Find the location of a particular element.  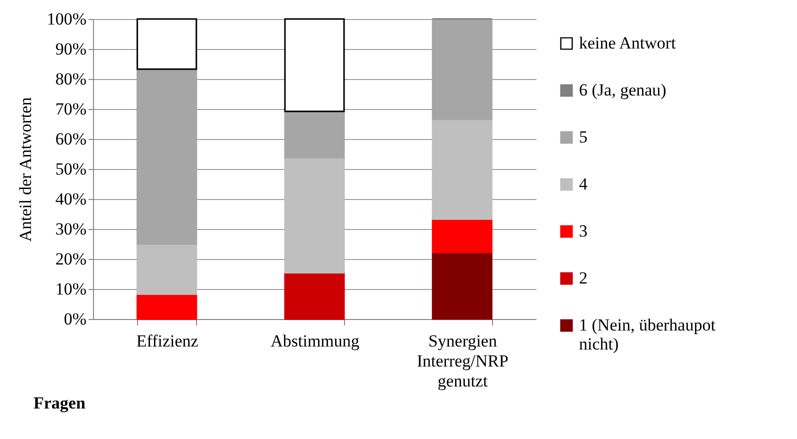

y-tick-label: 60% is located at coordinates (70, 139).